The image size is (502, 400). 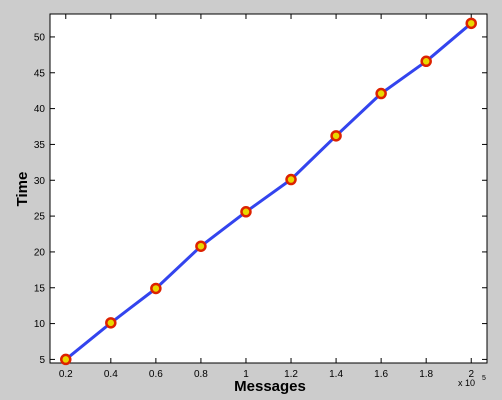 What do you see at coordinates (40, 145) in the screenshot?
I see `y-tick-label: 35` at bounding box center [40, 145].